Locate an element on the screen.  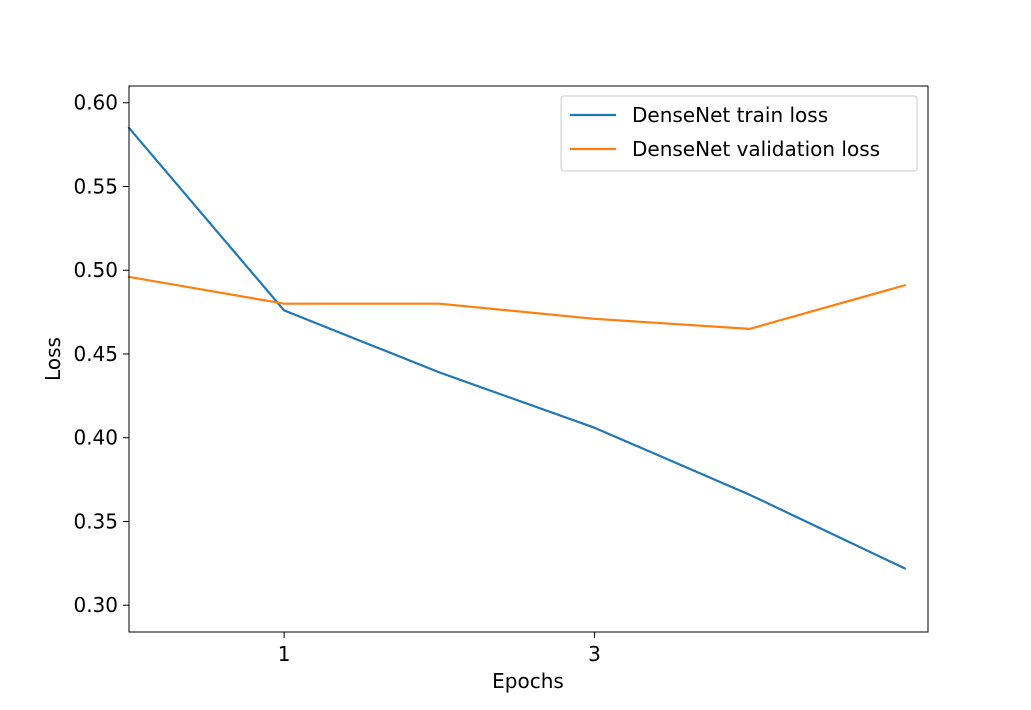
y-tick-label: 0.35 is located at coordinates (95, 521).